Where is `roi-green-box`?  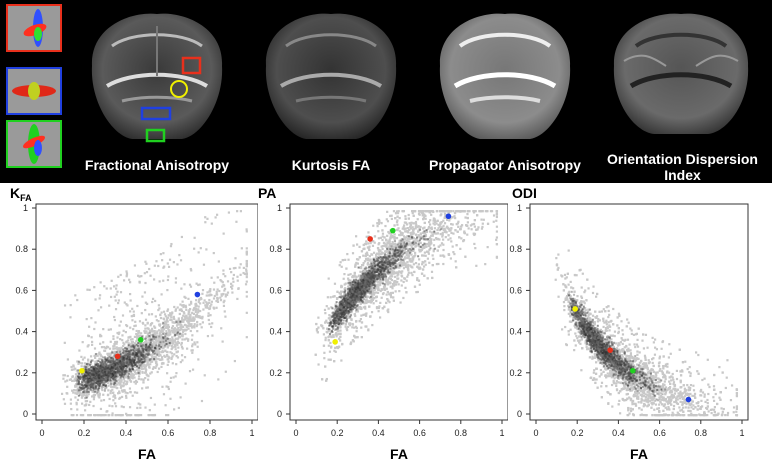 roi-green-box is located at coordinates (155, 135).